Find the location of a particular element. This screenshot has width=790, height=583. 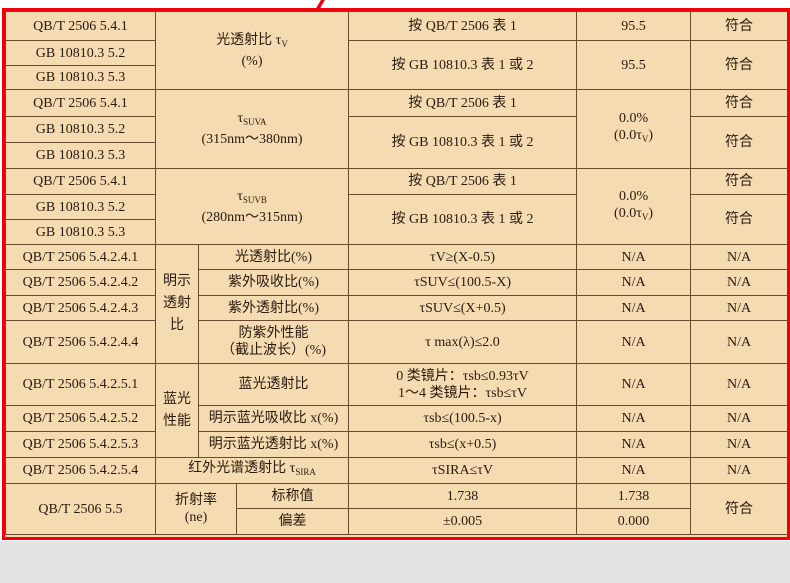

req-cell: ±0.005 is located at coordinates (463, 521).